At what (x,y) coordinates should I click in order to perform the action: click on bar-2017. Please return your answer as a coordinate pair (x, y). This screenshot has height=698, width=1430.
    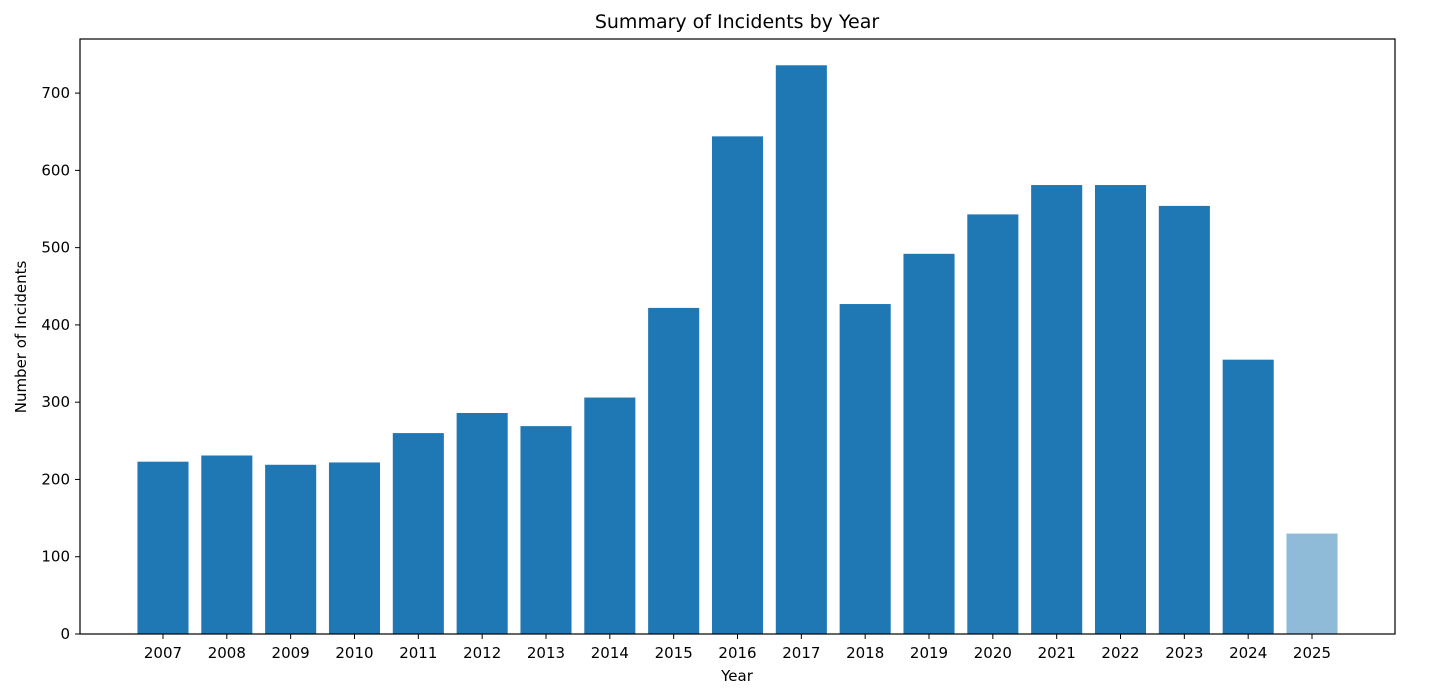
    Looking at the image, I should click on (801, 350).